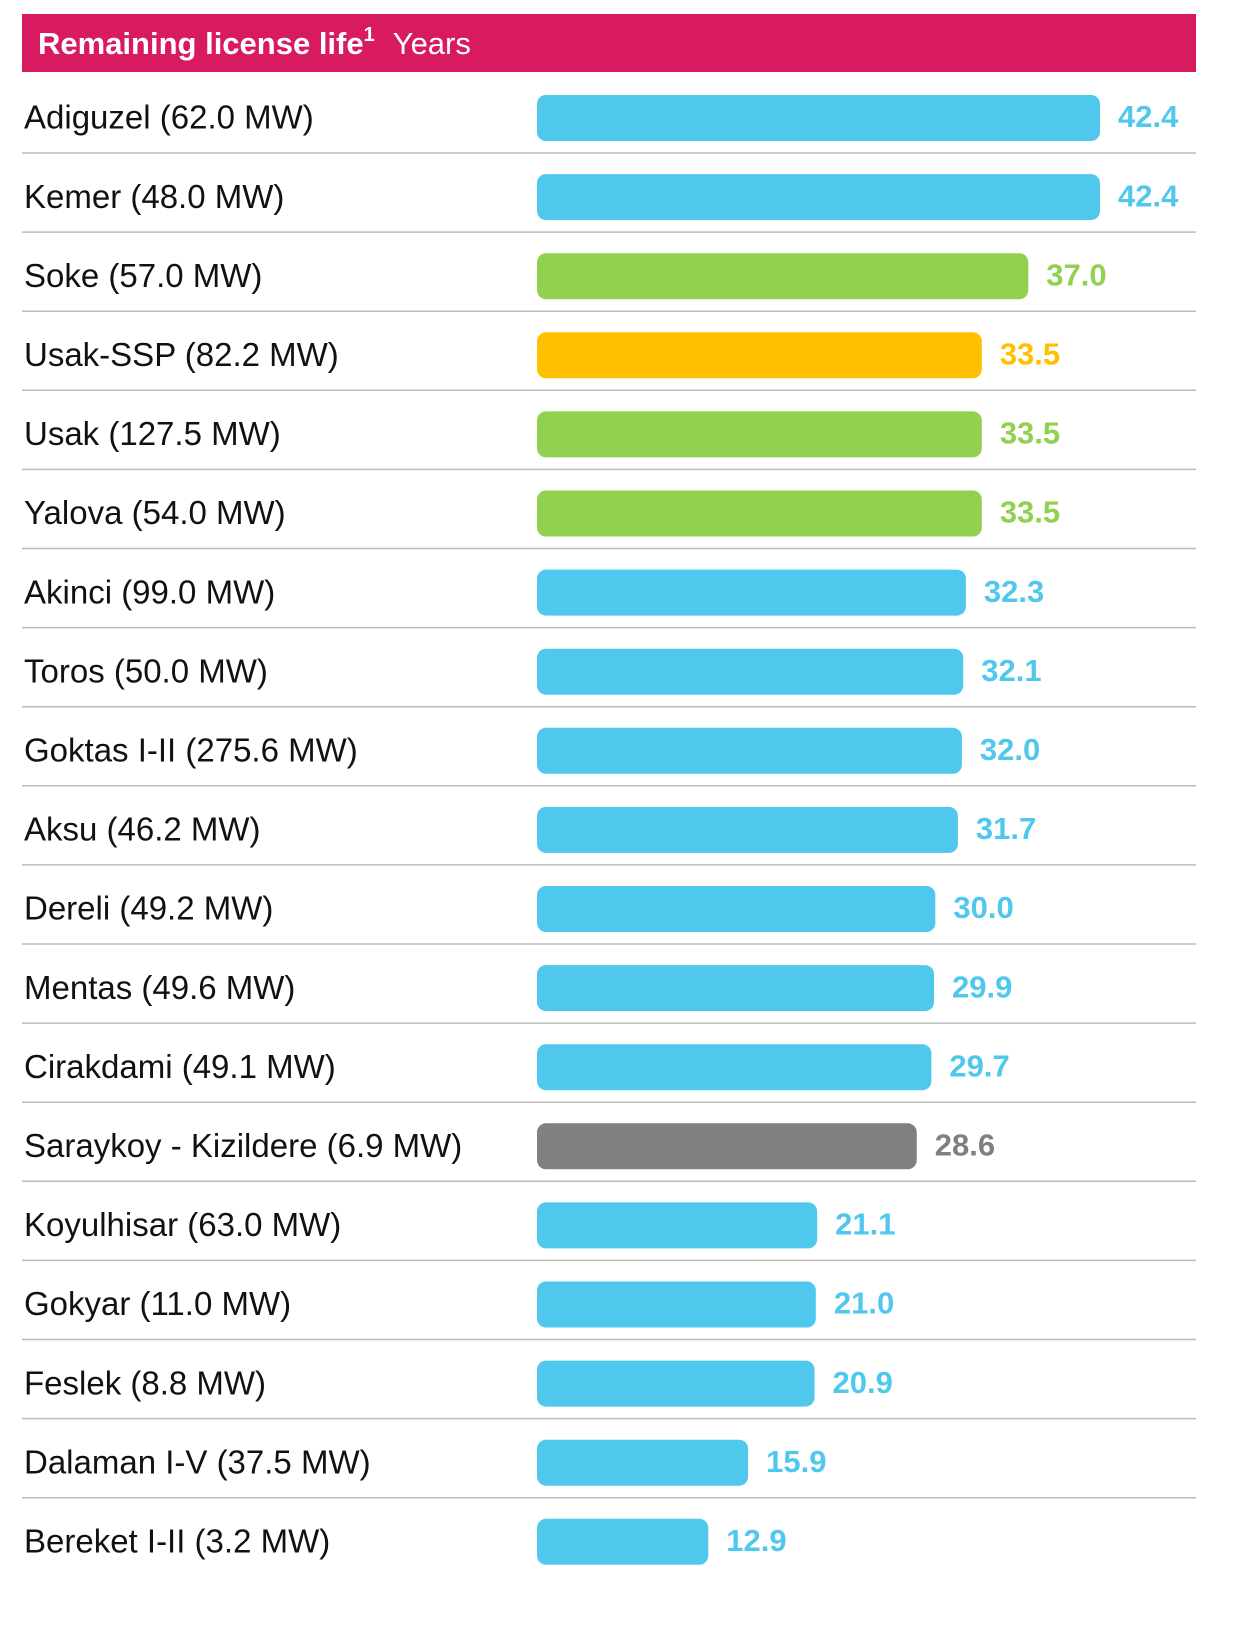 Image resolution: width=1257 pixels, height=1648 pixels. I want to click on value-label: 20.9, so click(863, 1382).